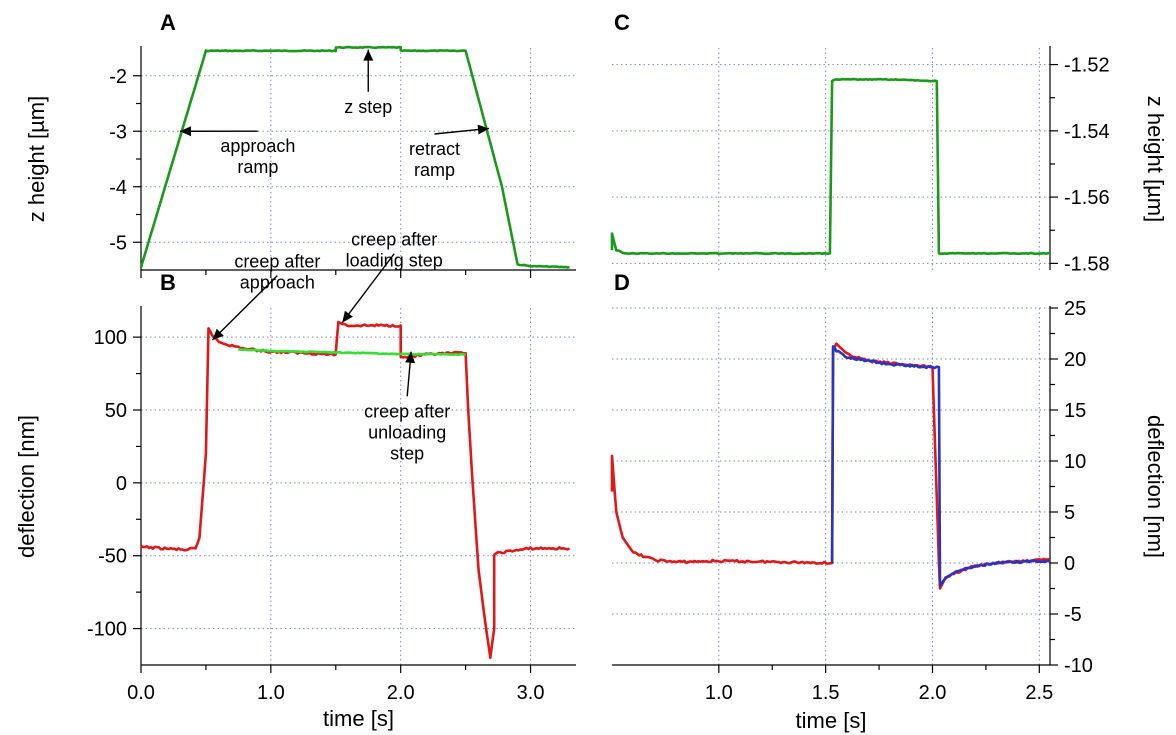  Describe the element at coordinates (1075, 462) in the screenshot. I see `y-tick-label: 10` at that location.